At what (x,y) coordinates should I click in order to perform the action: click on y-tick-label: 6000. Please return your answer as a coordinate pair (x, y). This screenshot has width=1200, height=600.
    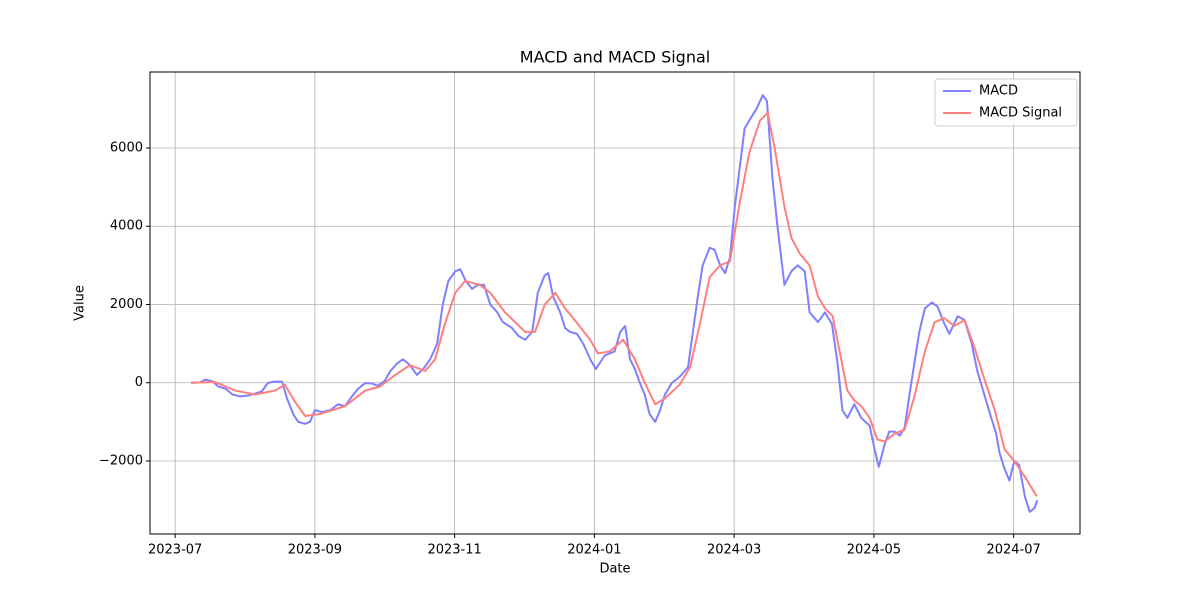
    Looking at the image, I should click on (126, 147).